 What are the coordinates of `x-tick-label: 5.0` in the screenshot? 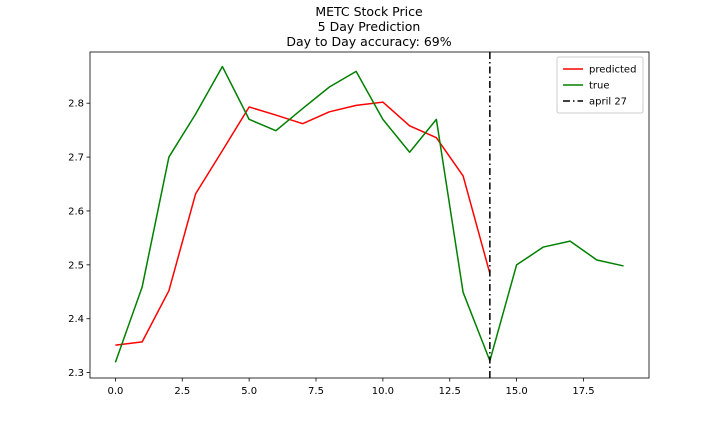 It's located at (249, 391).